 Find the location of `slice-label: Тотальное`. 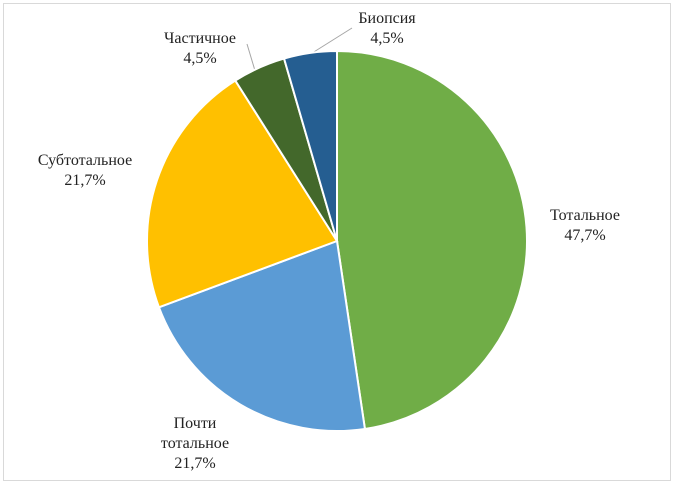

slice-label: Тотальное is located at coordinates (585, 215).